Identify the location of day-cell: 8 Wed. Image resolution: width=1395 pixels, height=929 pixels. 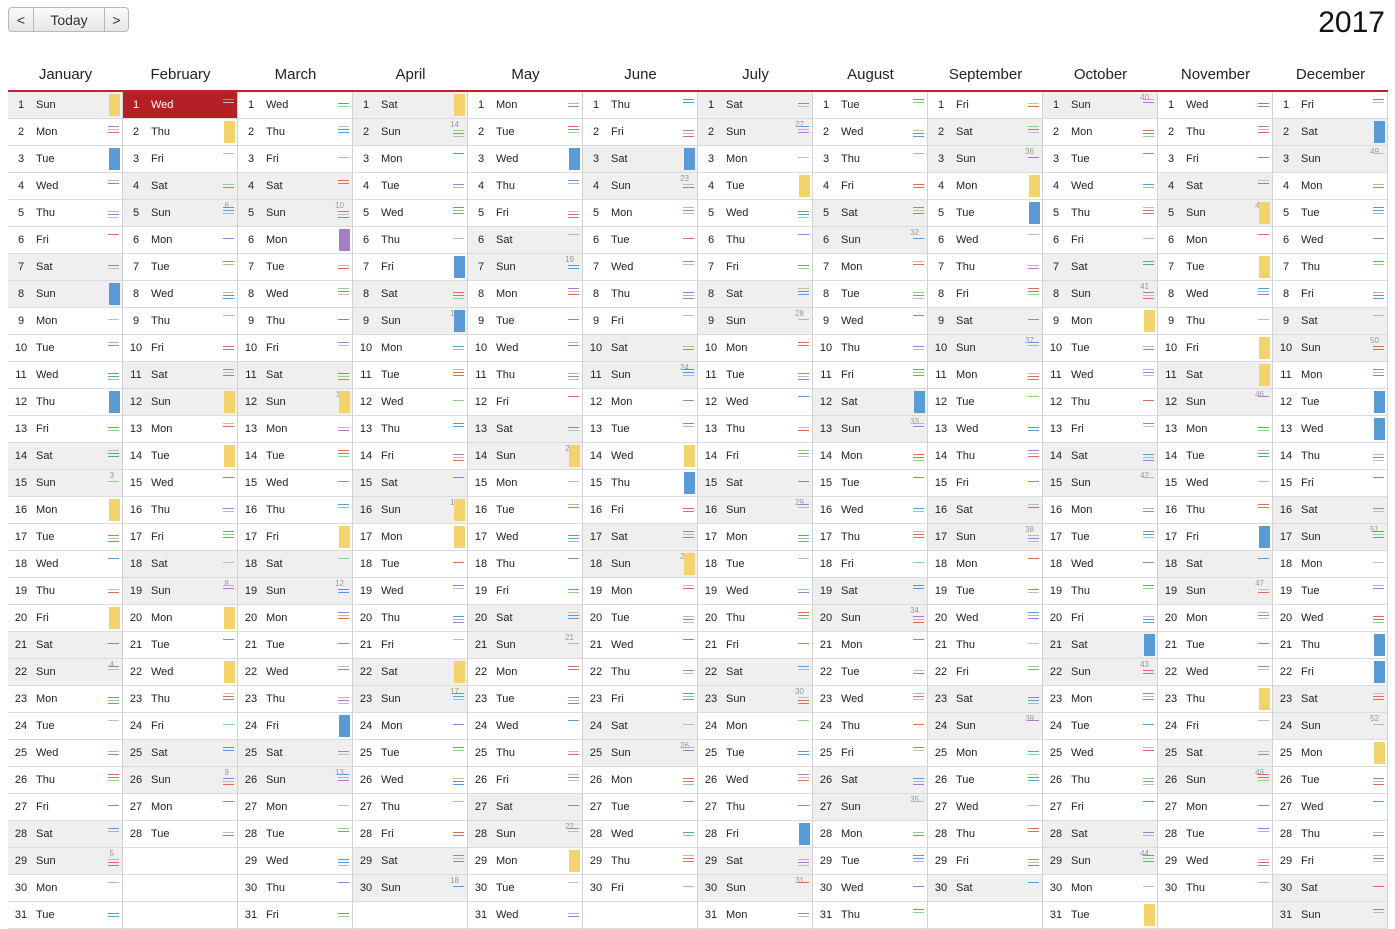
(1215, 294).